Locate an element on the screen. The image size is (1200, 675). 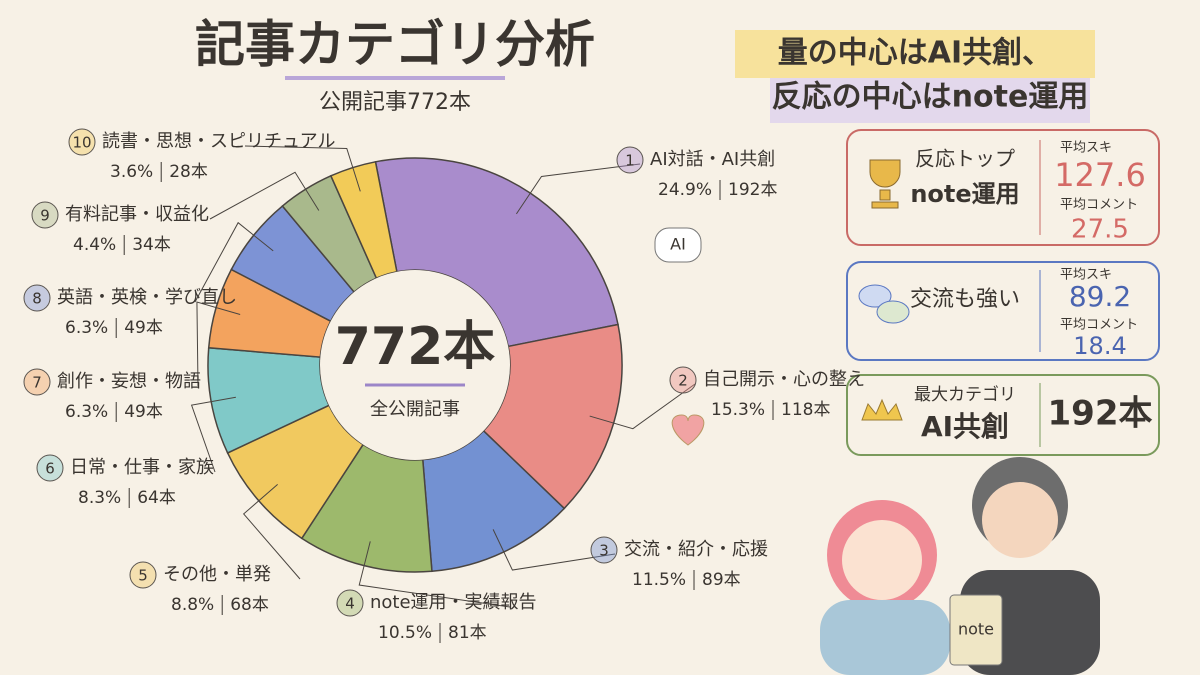
count-label: 192本 is located at coordinates (752, 190).